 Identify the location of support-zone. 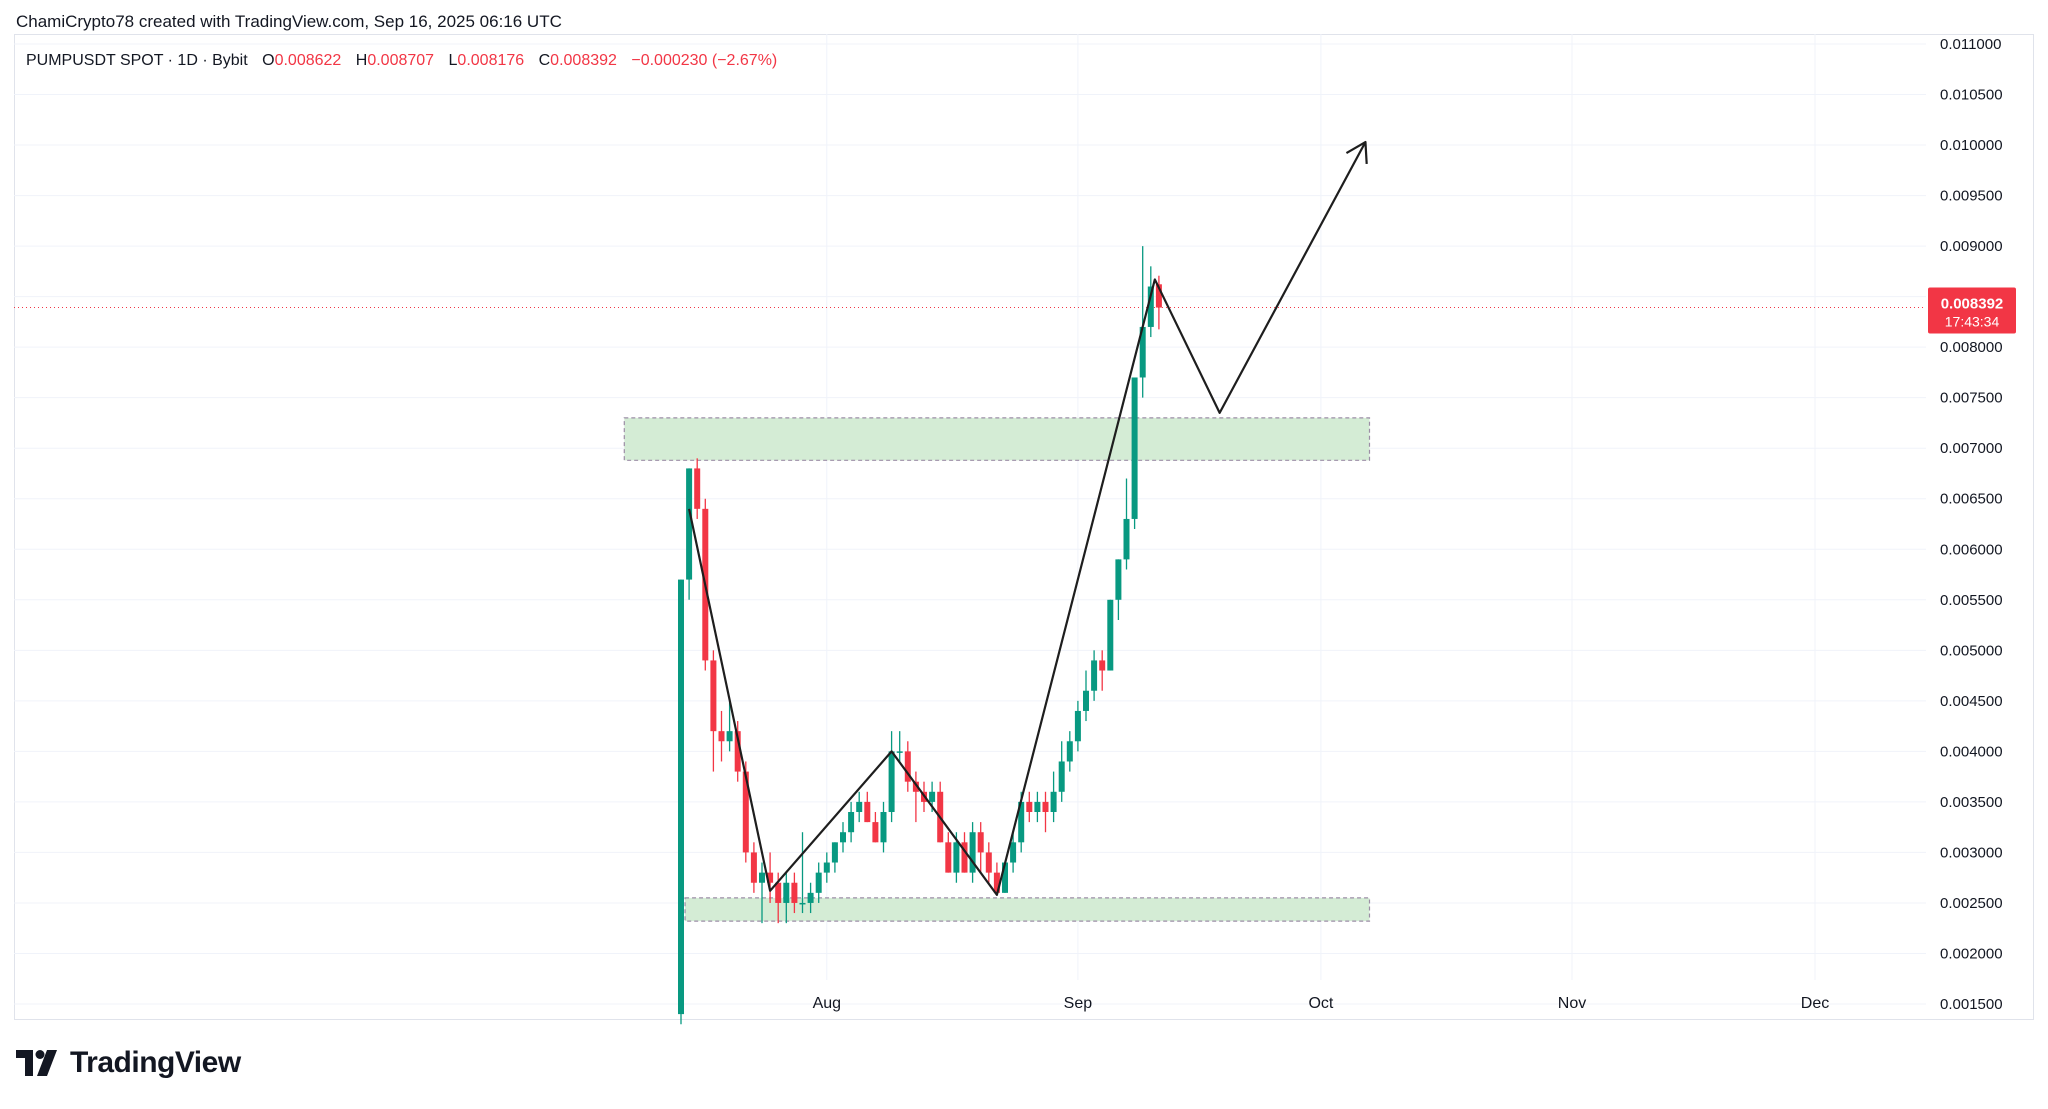
(1027, 909).